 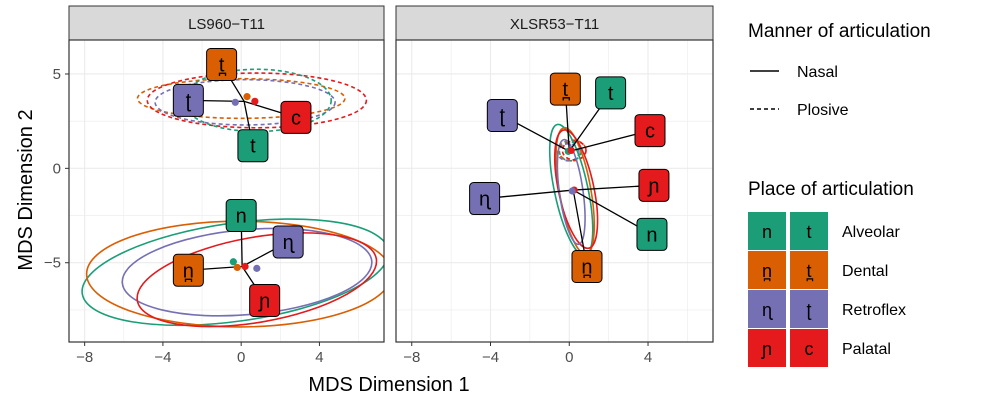 I want to click on plot-content: t̪ t ʈ c ɲ ɳ n n̪, so click(x=569, y=177).